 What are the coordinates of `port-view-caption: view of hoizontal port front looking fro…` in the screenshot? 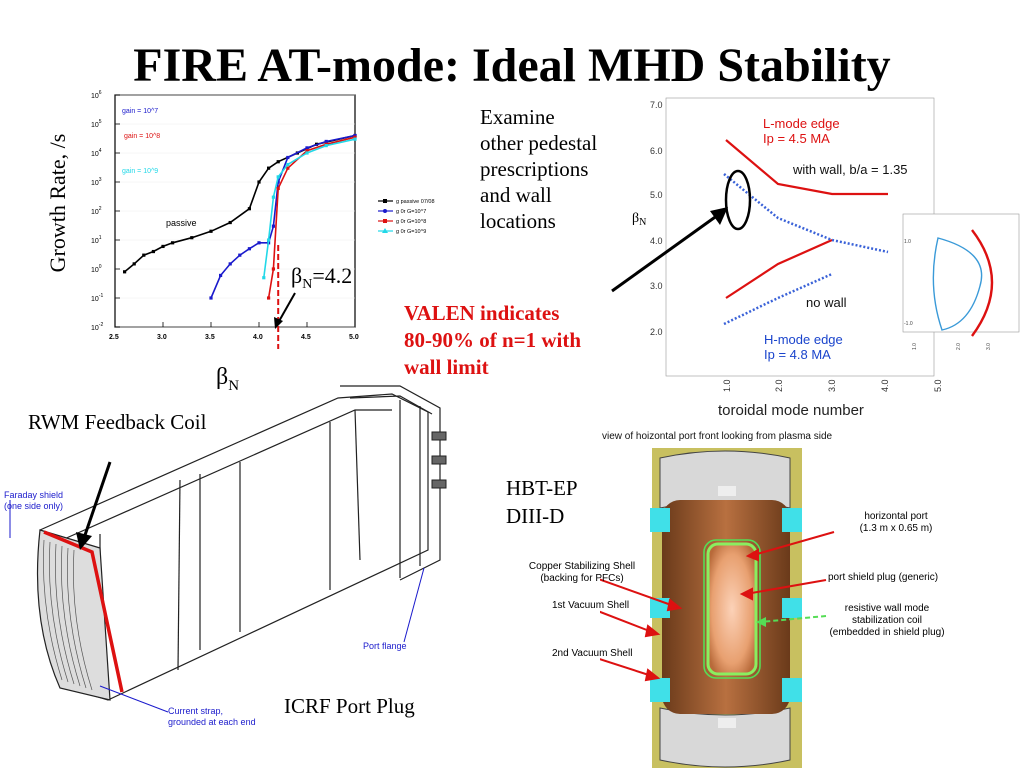 It's located at (717, 436).